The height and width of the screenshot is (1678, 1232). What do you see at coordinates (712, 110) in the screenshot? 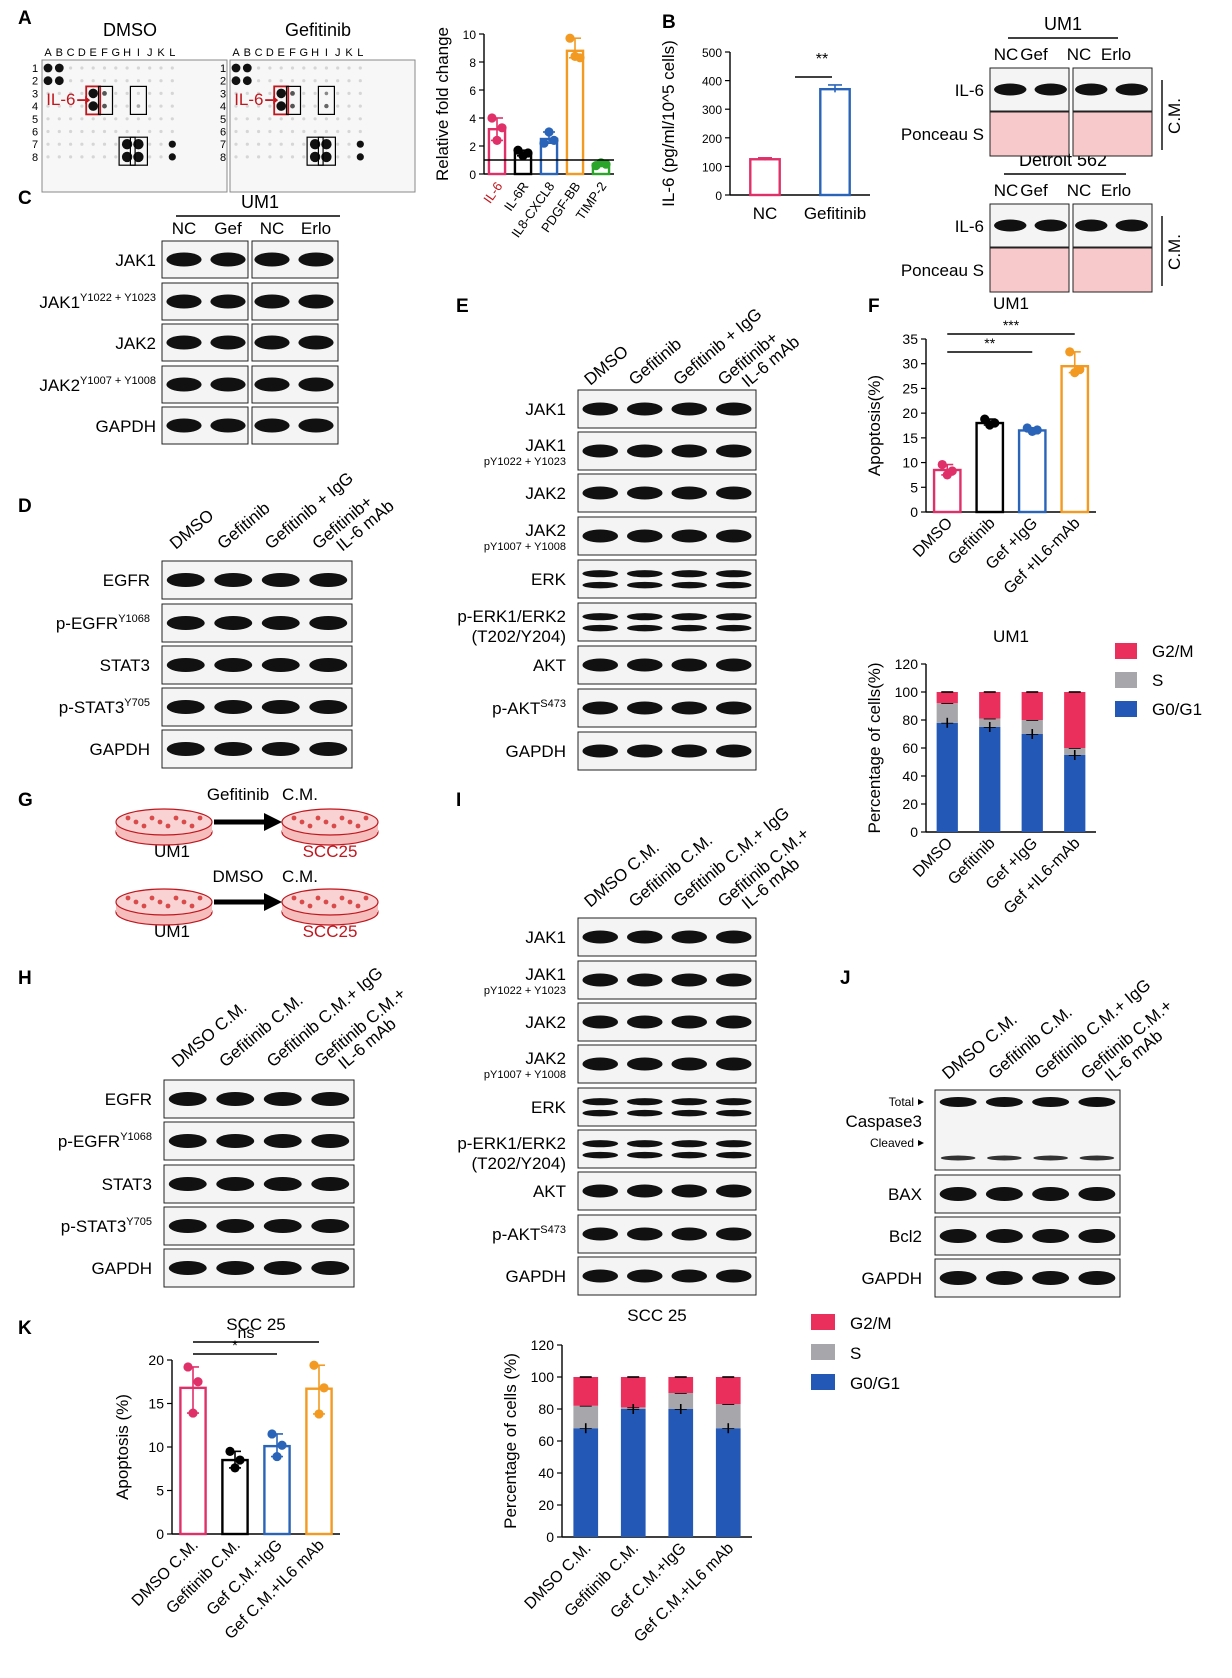
I see `y-tick-label: 300` at bounding box center [712, 110].